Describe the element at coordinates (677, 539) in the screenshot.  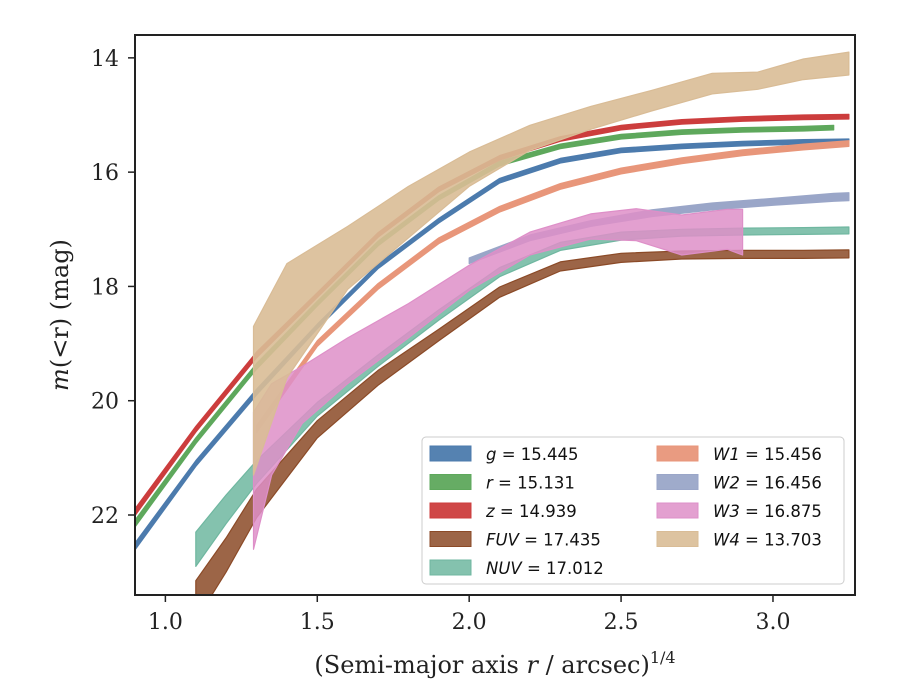
I see `legend-swatch-w4` at that location.